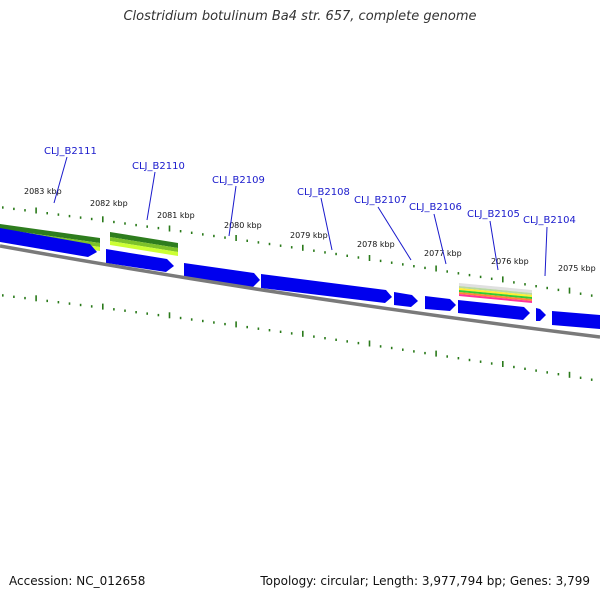  Describe the element at coordinates (309, 235) in the screenshot. I see `kbp-label: 2079 kbp` at that location.